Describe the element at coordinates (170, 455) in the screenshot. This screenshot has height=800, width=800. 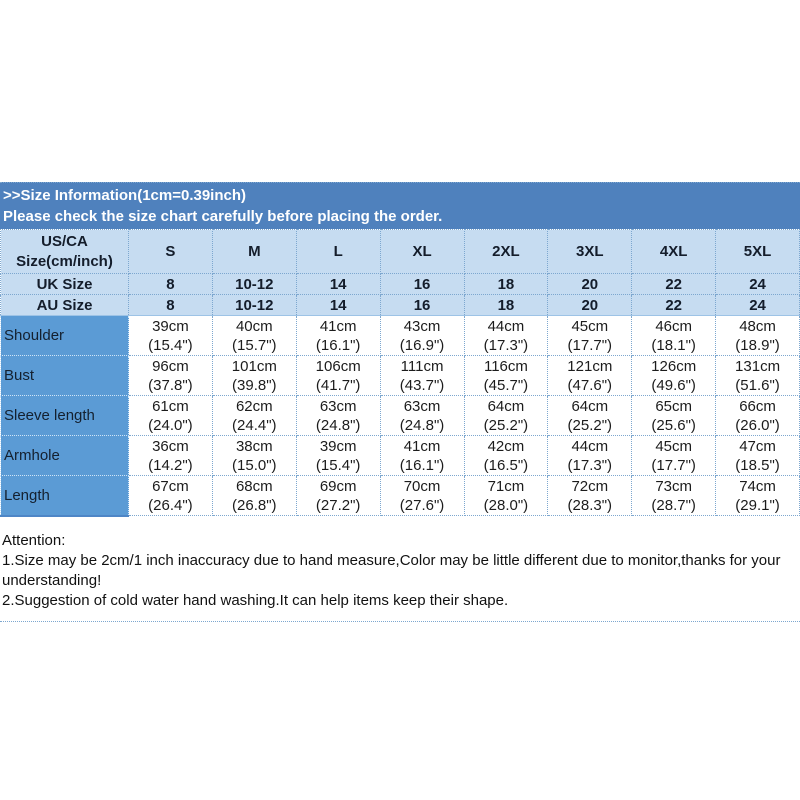
I see `measurement-cell: 36cm (14.2")` at that location.